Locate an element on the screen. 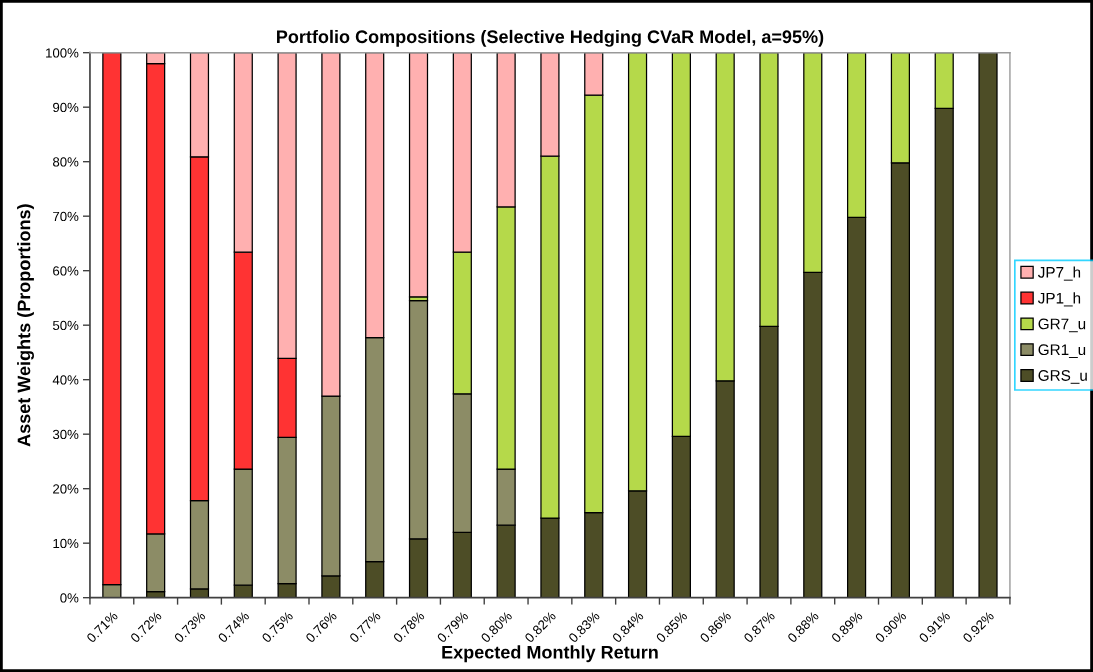 This screenshot has width=1093, height=672. y-tick-label: 20% is located at coordinates (66, 489).